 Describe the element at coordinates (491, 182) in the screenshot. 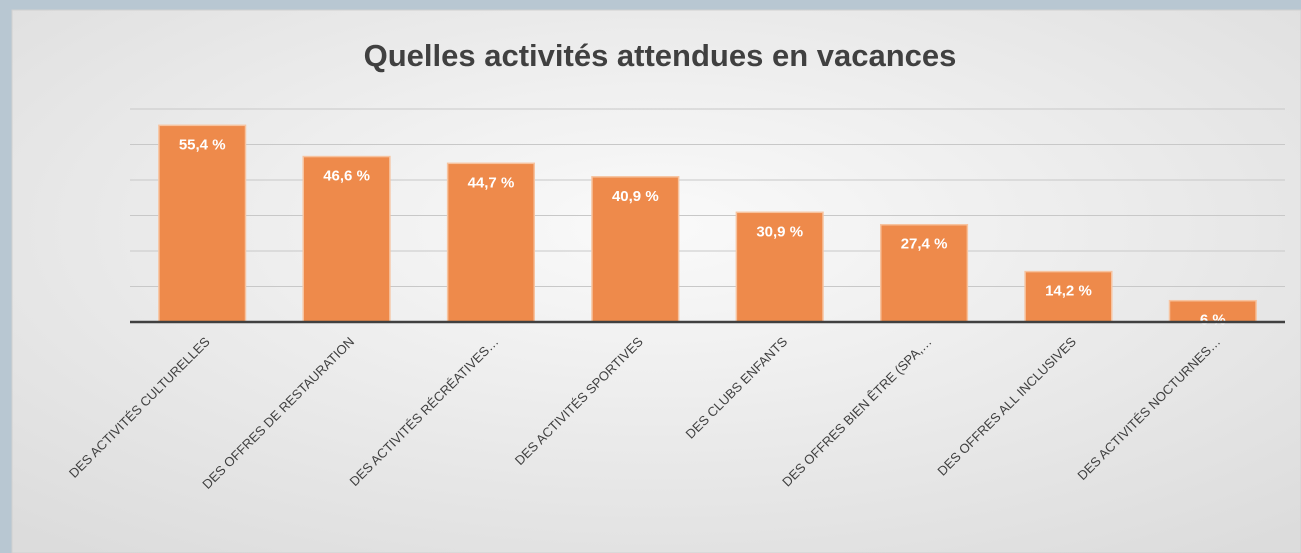

I see `value-label: 44,7 %` at that location.